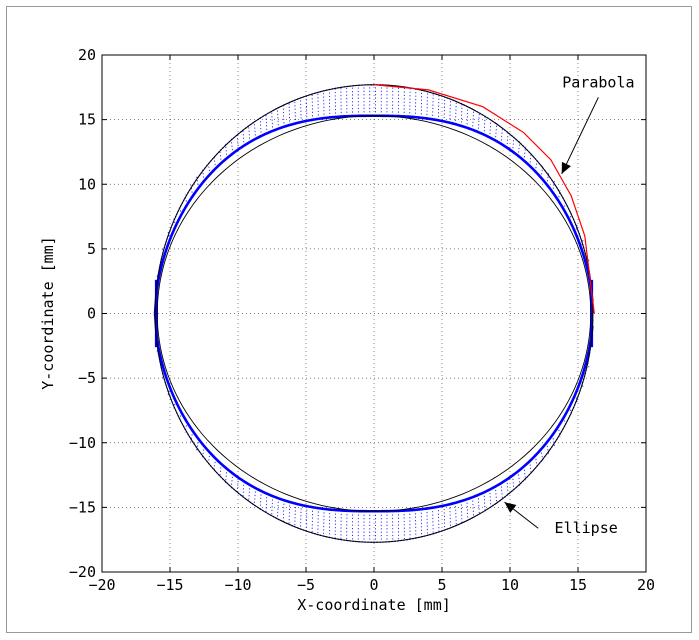  I want to click on annotation-label: Ellipse, so click(586, 528).